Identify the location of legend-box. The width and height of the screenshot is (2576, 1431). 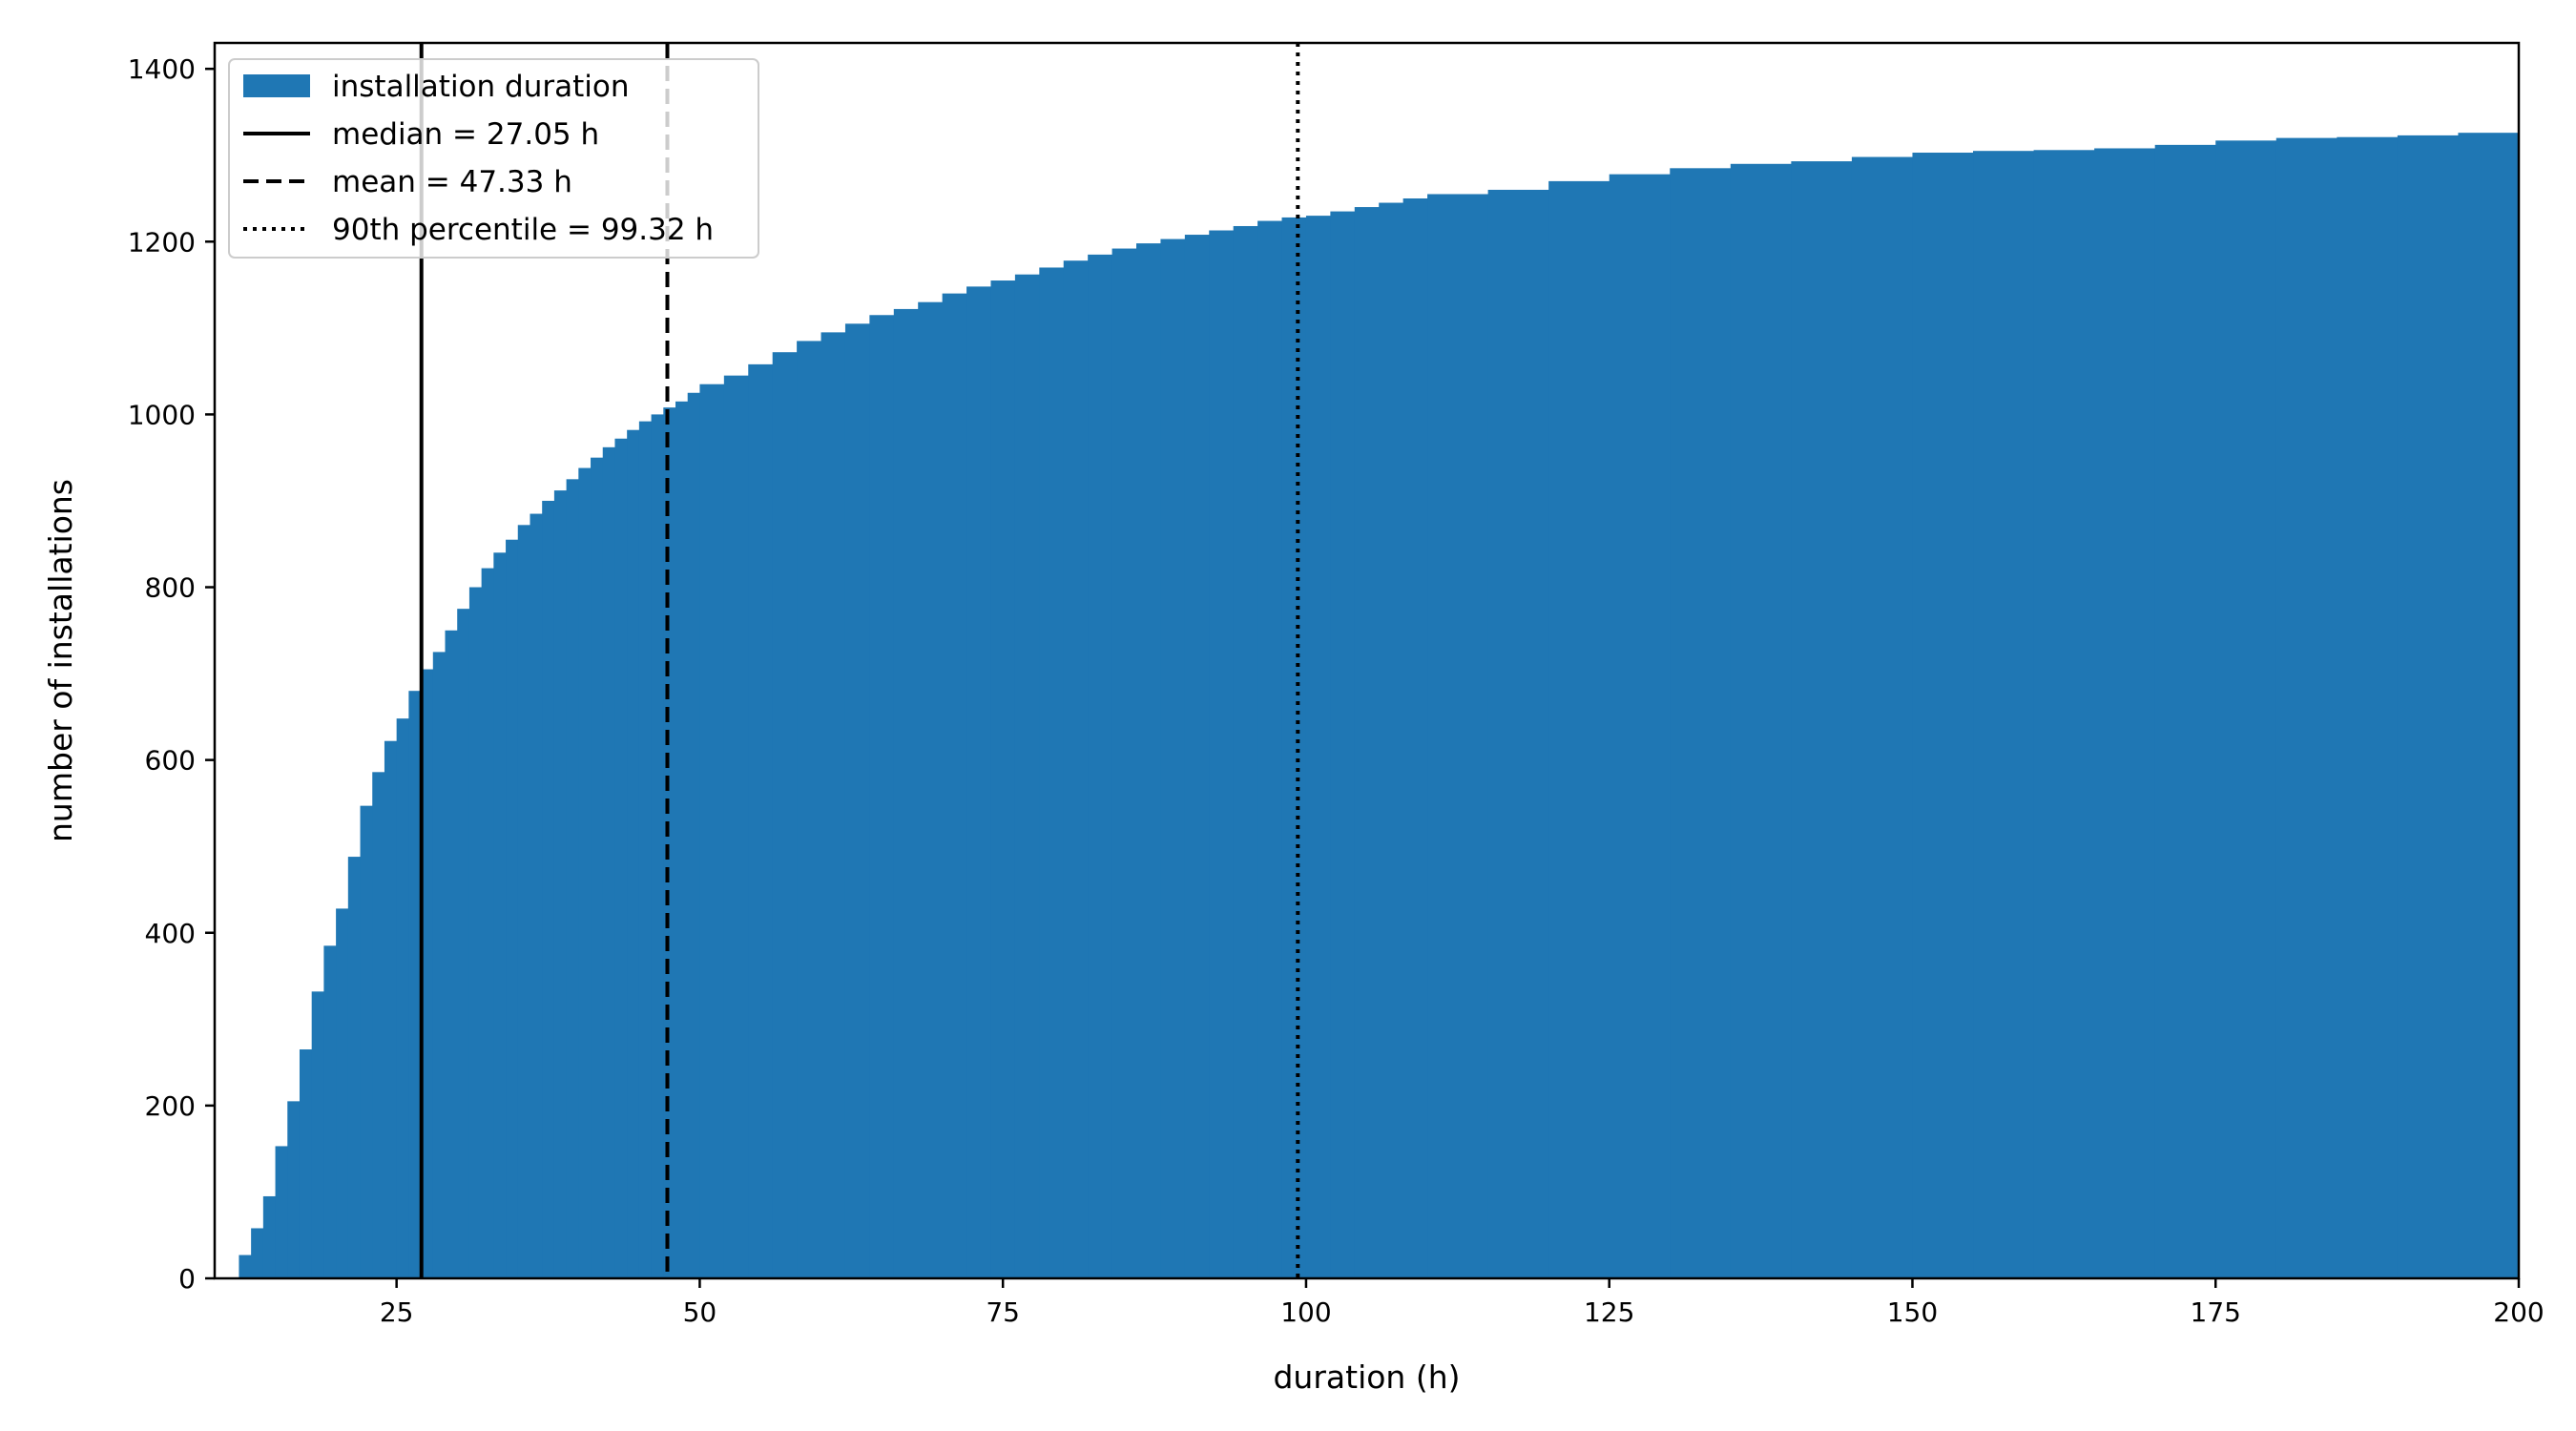
(493, 159).